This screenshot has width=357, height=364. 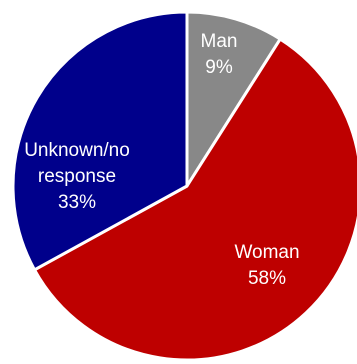 I want to click on slice-label-man-line-1: Man, so click(x=219, y=41).